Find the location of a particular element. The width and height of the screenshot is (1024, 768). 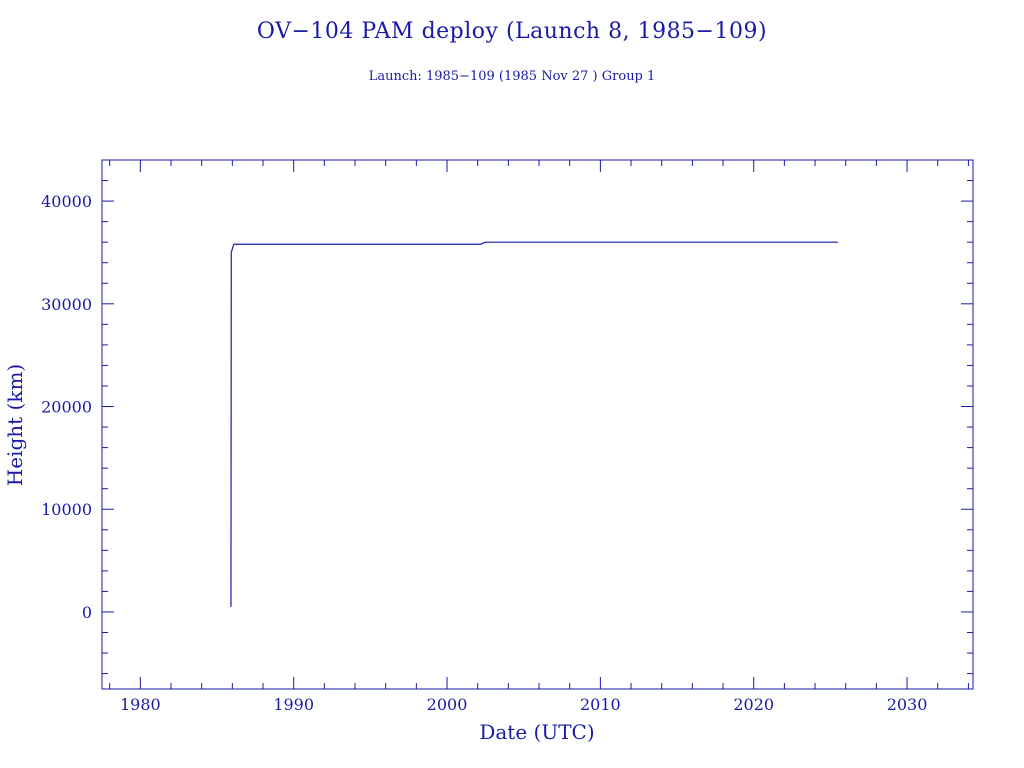

x-tick-label: 2020 is located at coordinates (753, 704).